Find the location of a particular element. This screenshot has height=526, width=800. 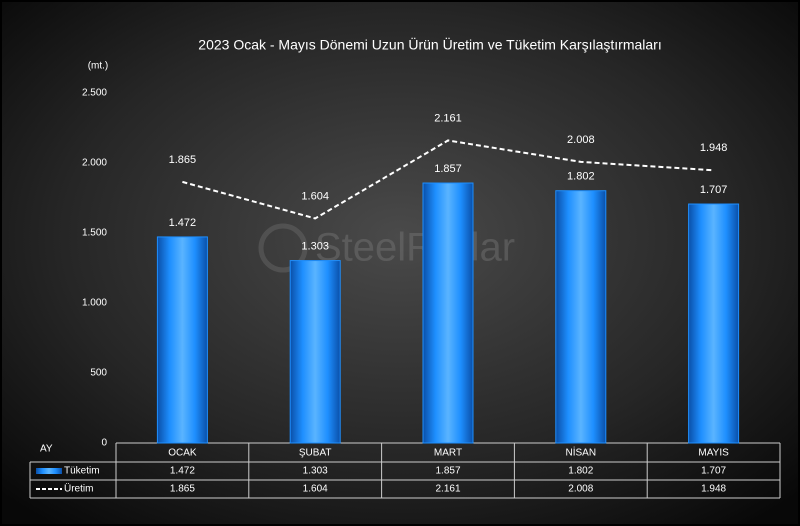

table-cell: 1.802 is located at coordinates (580, 471).